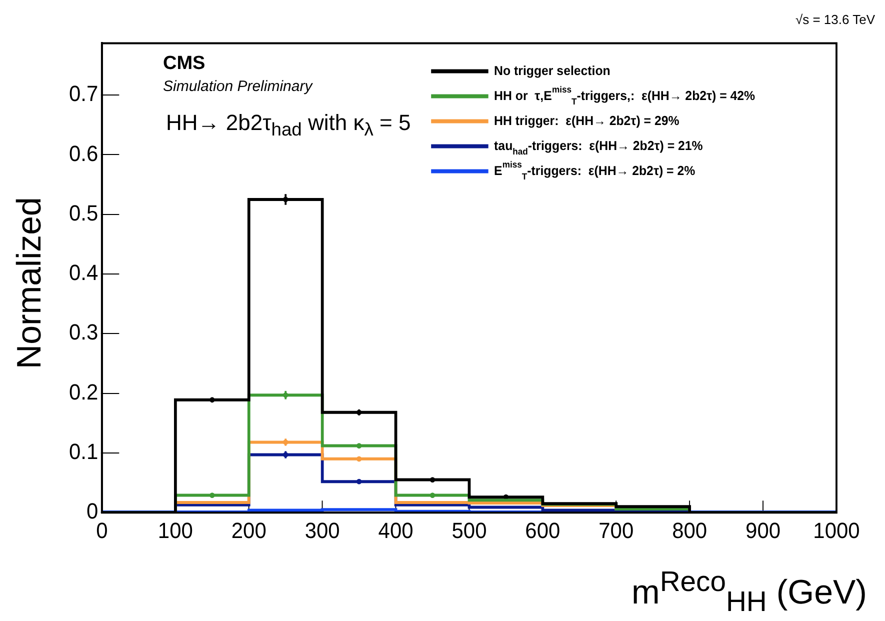 The width and height of the screenshot is (885, 621). What do you see at coordinates (184, 64) in the screenshot?
I see `annotation: CMS` at bounding box center [184, 64].